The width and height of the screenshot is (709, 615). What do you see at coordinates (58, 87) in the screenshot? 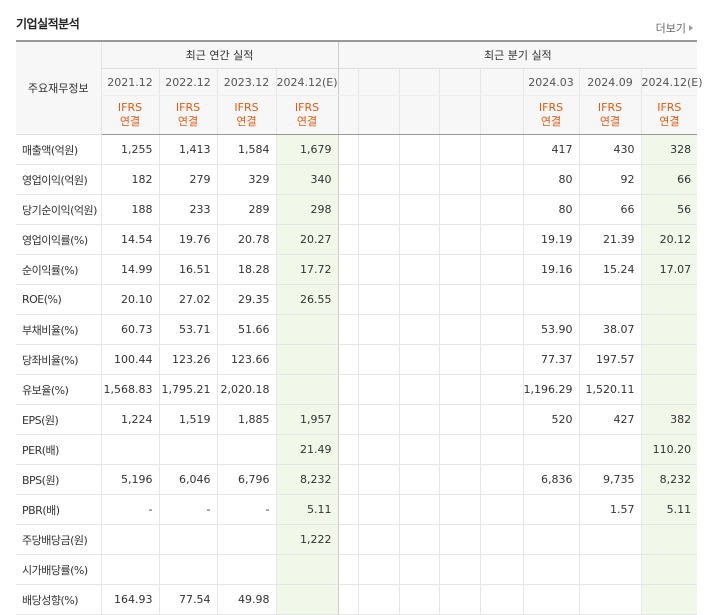
I see `row-header-label: 주요재무정보` at bounding box center [58, 87].